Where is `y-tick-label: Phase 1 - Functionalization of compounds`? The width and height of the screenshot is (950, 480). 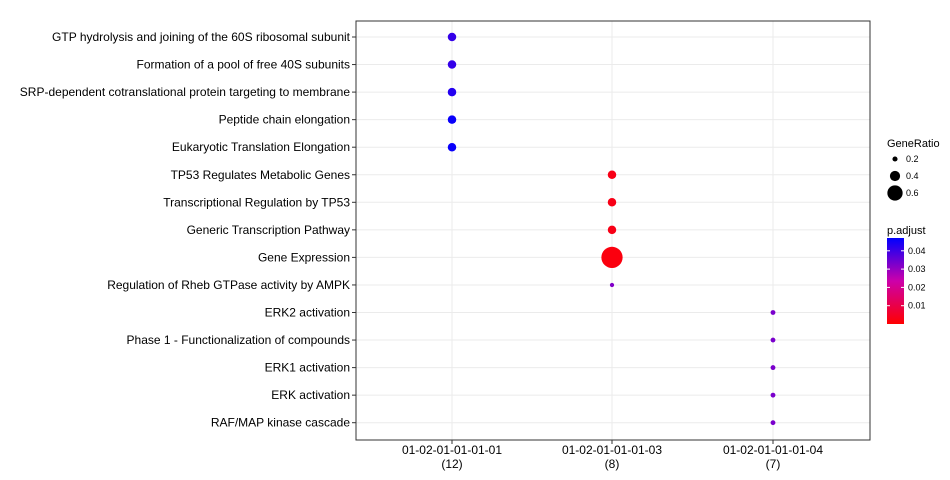
y-tick-label: Phase 1 - Functionalization of compounds is located at coordinates (238, 340).